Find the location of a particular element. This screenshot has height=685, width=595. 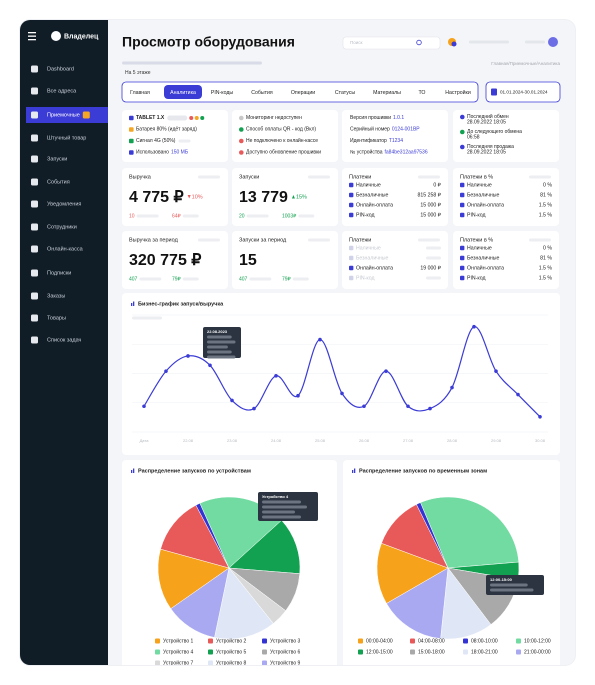

tab: ТО is located at coordinates (422, 93).